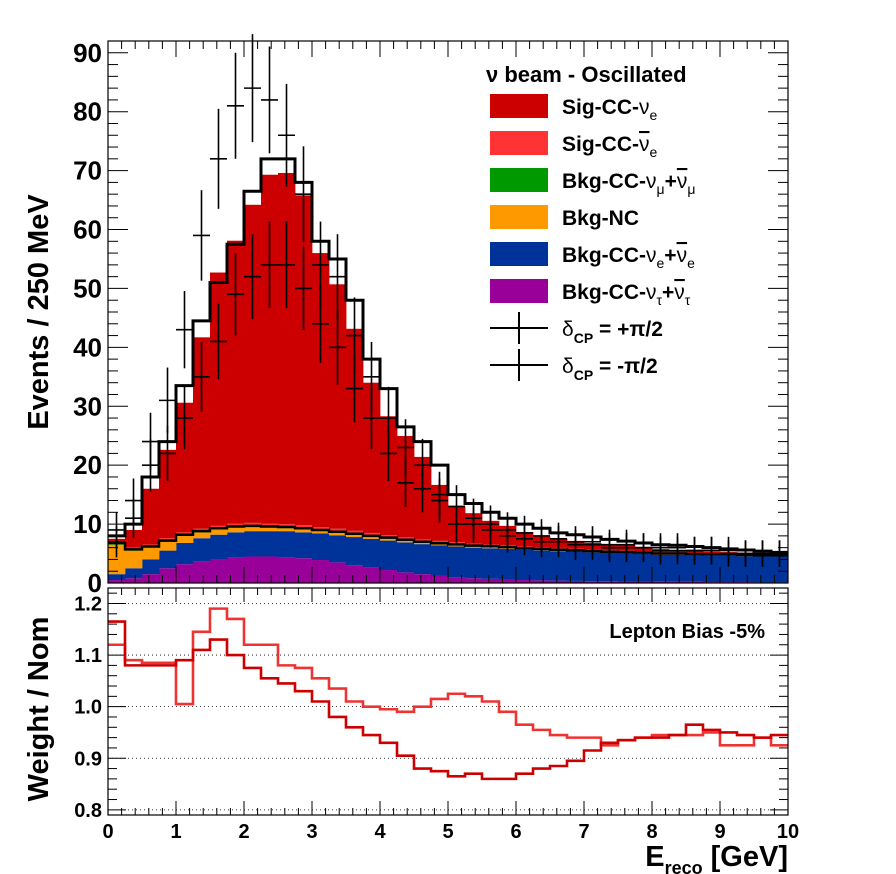  Describe the element at coordinates (87, 406) in the screenshot. I see `y-tick-label: 30` at that location.